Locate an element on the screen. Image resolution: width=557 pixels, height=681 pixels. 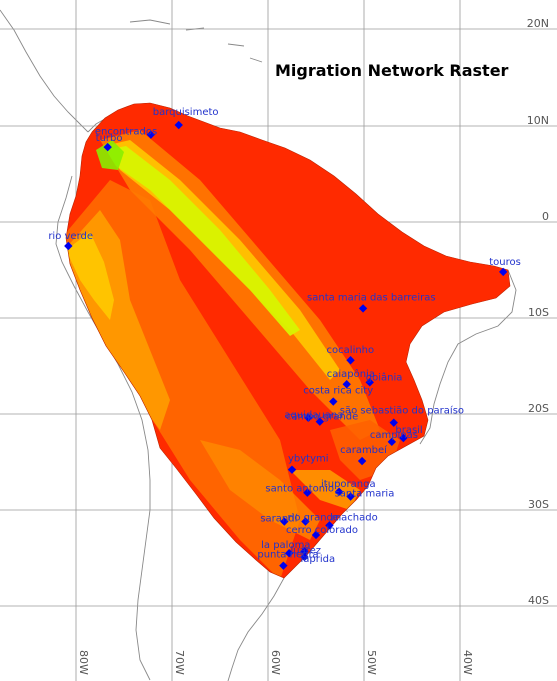
site-label: rio grande is located at coordinates (313, 518).